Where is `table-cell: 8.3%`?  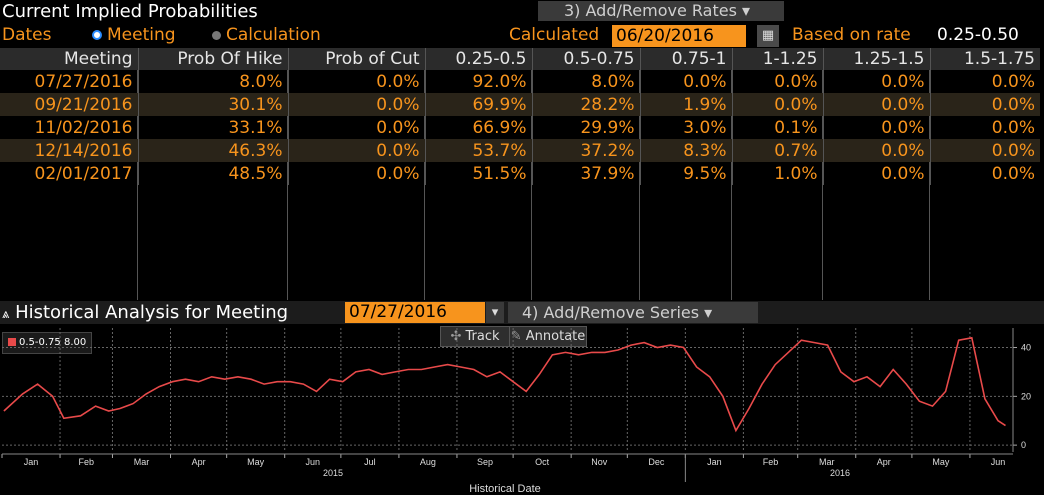 table-cell: 8.3% is located at coordinates (686, 150).